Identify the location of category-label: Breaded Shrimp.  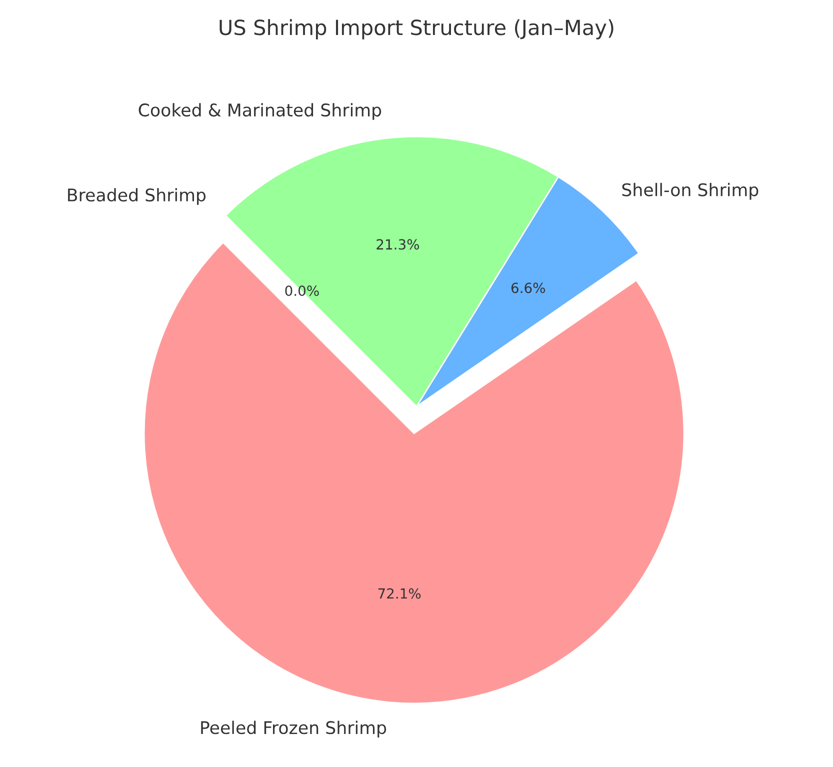
(137, 196).